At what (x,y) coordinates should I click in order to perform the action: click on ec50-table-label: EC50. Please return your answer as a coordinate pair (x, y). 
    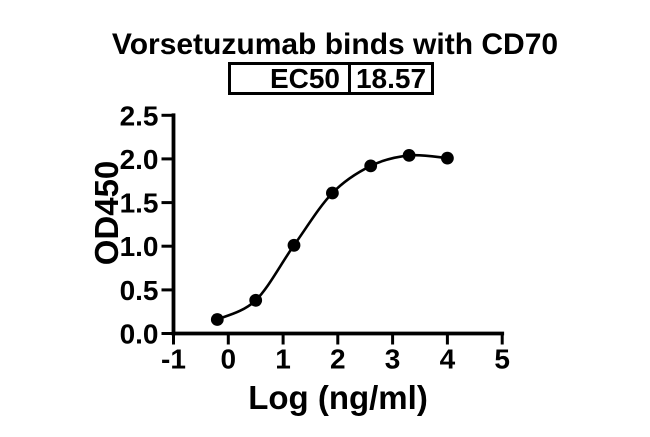
    Looking at the image, I should click on (304, 78).